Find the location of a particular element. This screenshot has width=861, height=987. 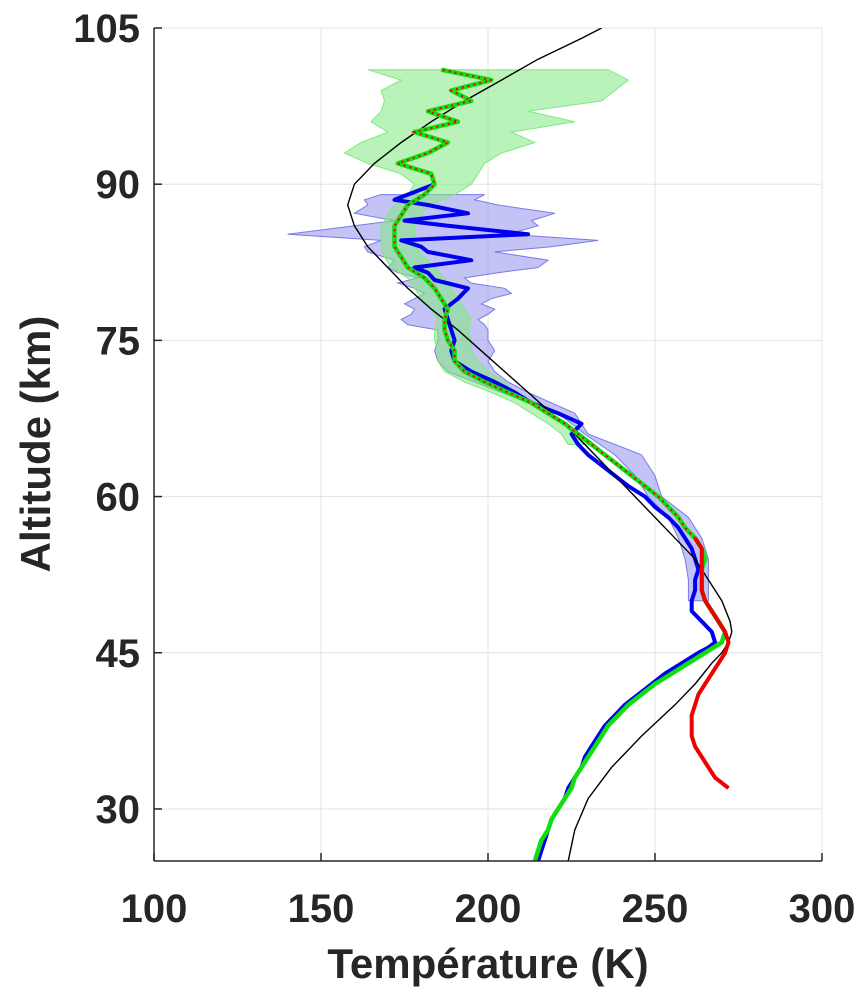

y-tick-label: 75 is located at coordinates (118, 341).